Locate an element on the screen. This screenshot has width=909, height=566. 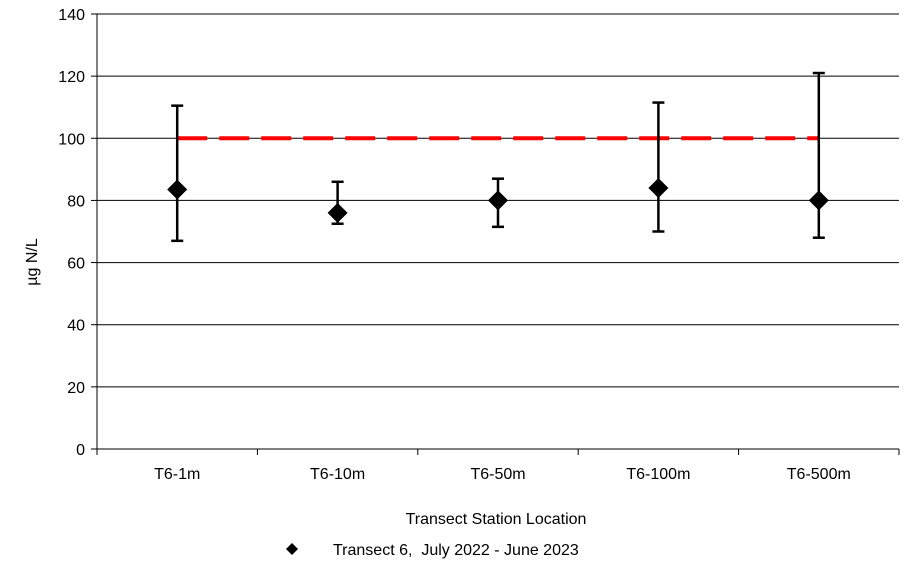
x-tick-label-T6-100m: T6-100m is located at coordinates (658, 474).